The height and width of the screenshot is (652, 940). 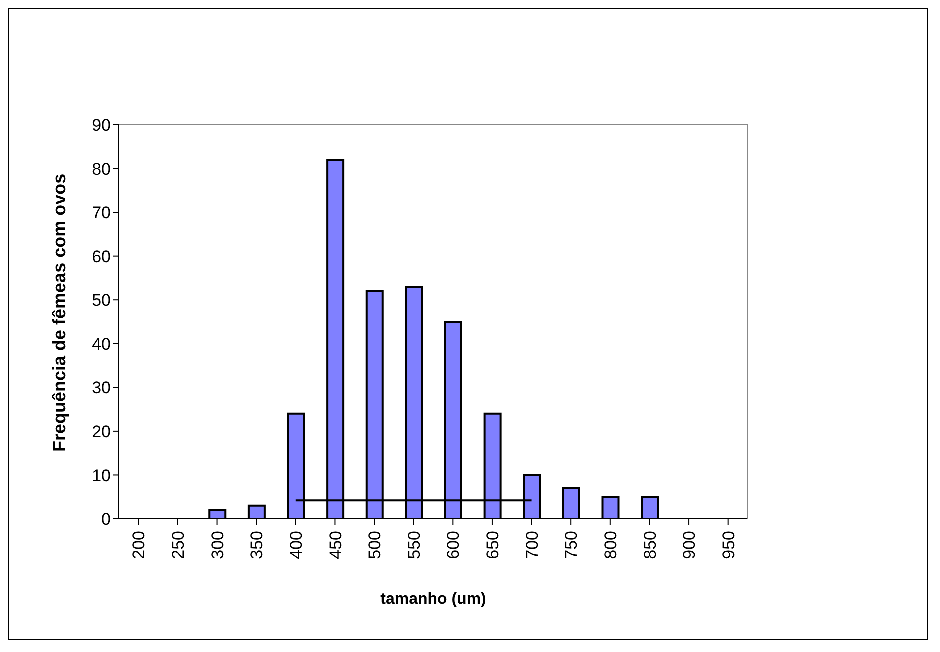 What do you see at coordinates (572, 545) in the screenshot?
I see `x-tick-label: 750` at bounding box center [572, 545].